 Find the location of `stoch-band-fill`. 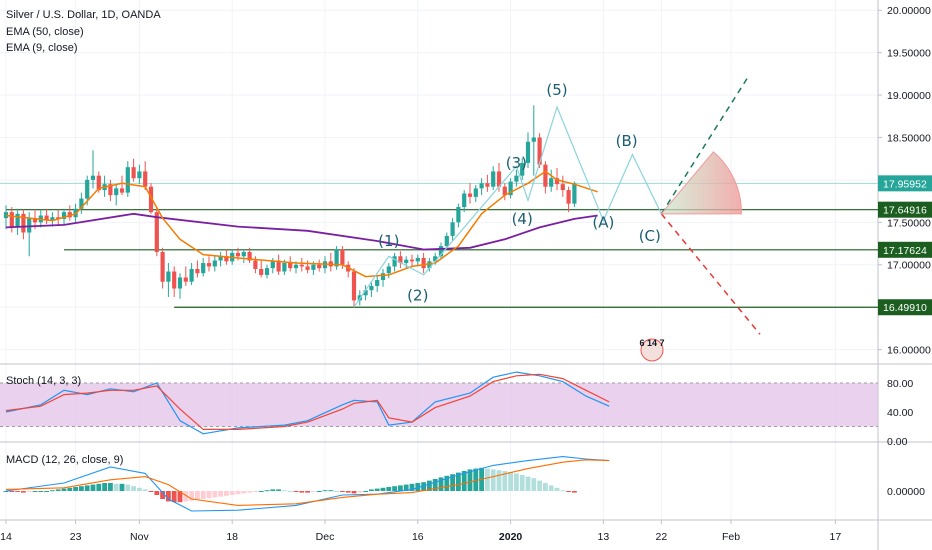

stoch-band-fill is located at coordinates (439, 405).